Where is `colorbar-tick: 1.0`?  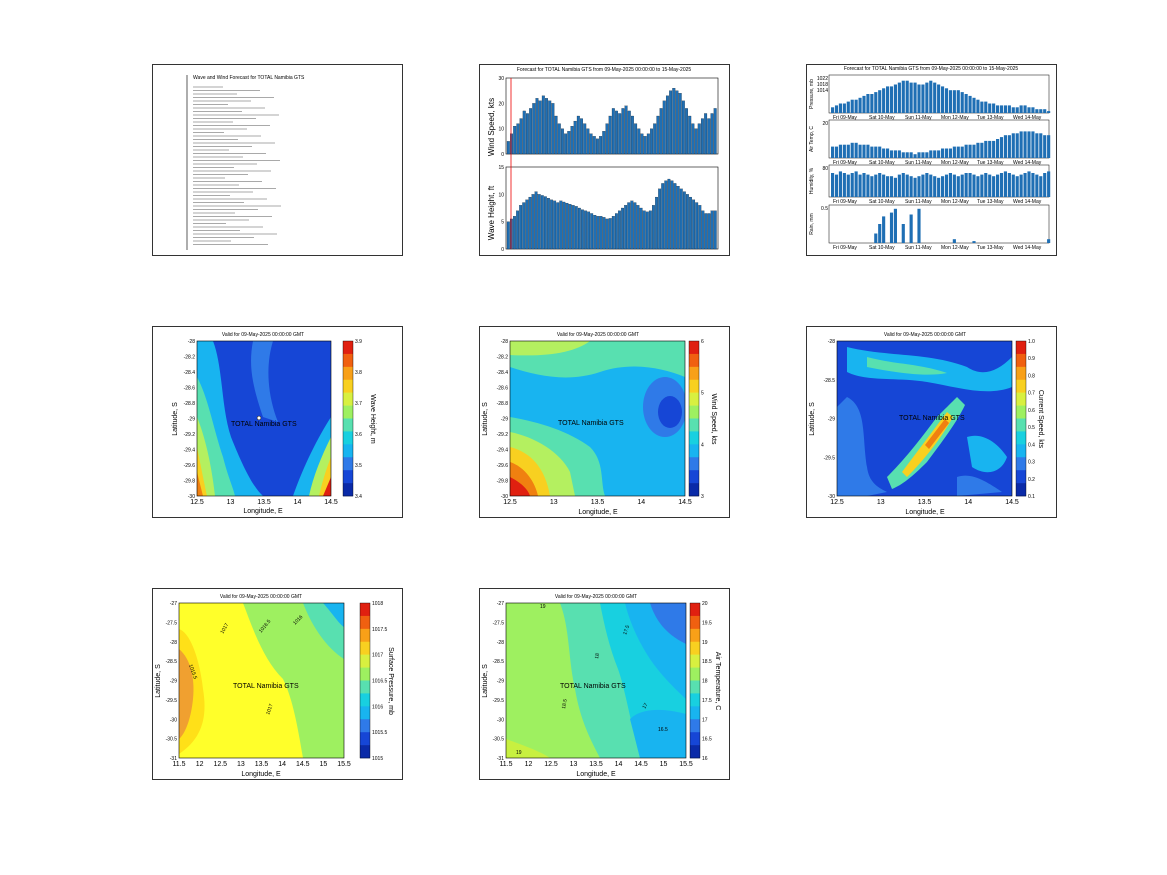
colorbar-tick: 1.0 is located at coordinates (1031, 342).